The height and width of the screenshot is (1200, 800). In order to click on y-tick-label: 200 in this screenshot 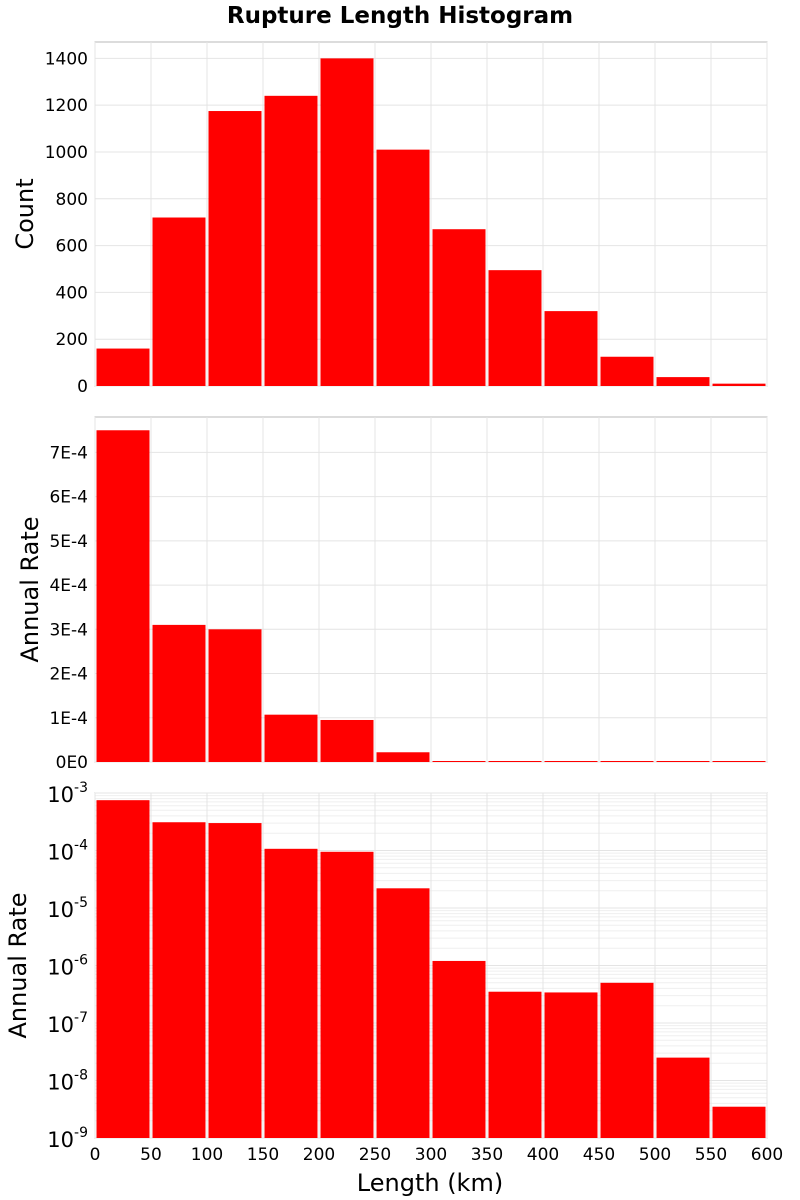, I will do `click(72, 340)`.